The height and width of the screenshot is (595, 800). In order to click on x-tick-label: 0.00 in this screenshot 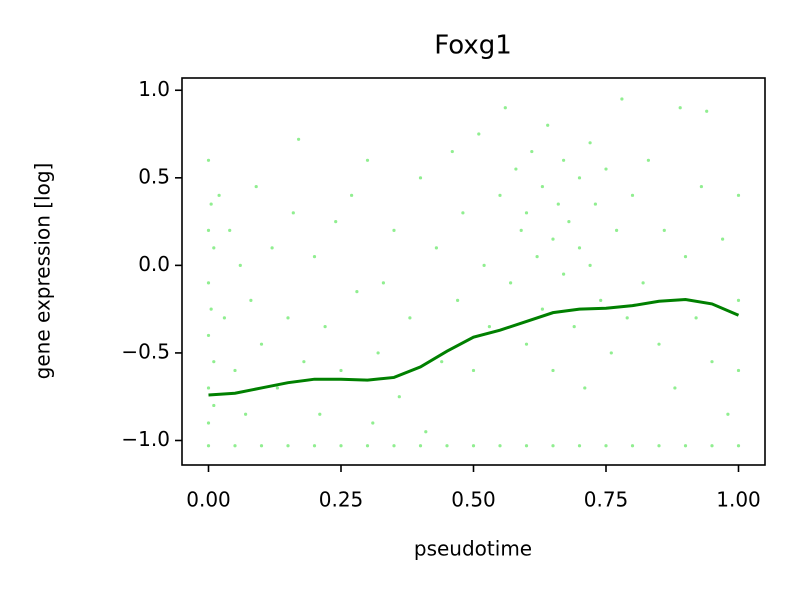, I will do `click(208, 500)`.